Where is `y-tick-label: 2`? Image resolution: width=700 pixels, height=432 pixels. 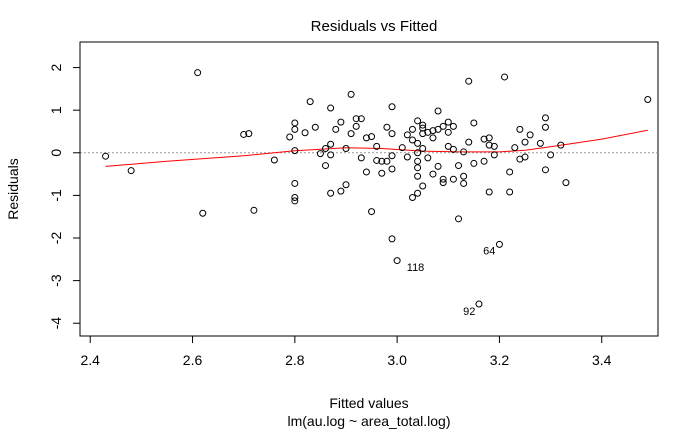 y-tick-label: 2 is located at coordinates (56, 67).